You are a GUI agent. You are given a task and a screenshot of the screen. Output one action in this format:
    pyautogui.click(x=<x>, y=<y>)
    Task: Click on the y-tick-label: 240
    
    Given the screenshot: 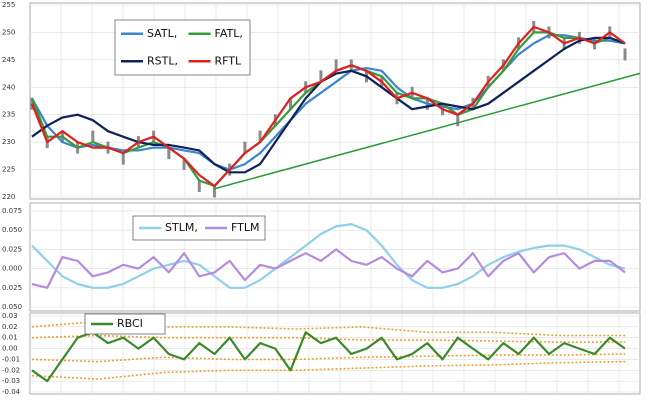 What is the action you would take?
    pyautogui.click(x=8, y=87)
    